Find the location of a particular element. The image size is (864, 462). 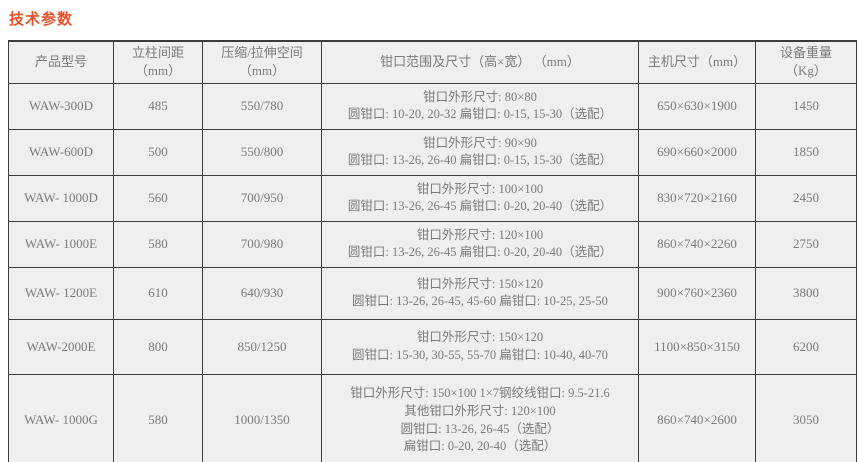

cell-column-spacing: 485 is located at coordinates (158, 106).